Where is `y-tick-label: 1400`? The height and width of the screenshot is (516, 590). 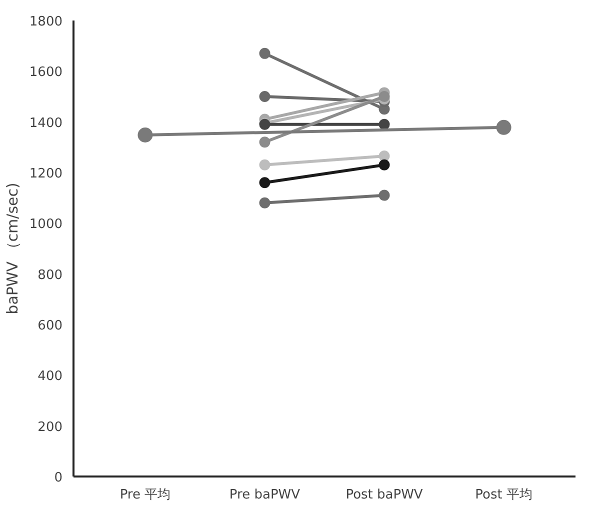 y-tick-label: 1400 is located at coordinates (46, 123).